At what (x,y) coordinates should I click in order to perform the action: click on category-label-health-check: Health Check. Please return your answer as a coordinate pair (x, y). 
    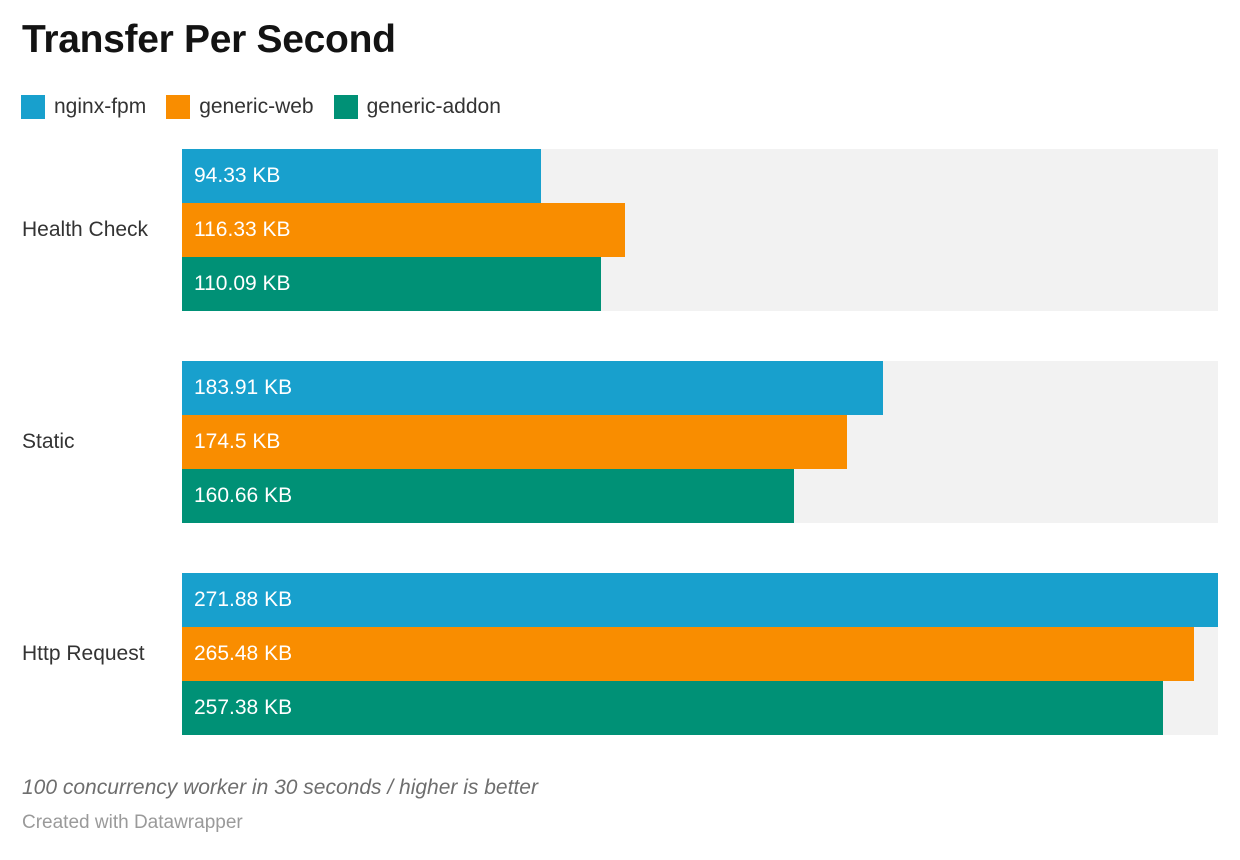
    Looking at the image, I should click on (85, 229).